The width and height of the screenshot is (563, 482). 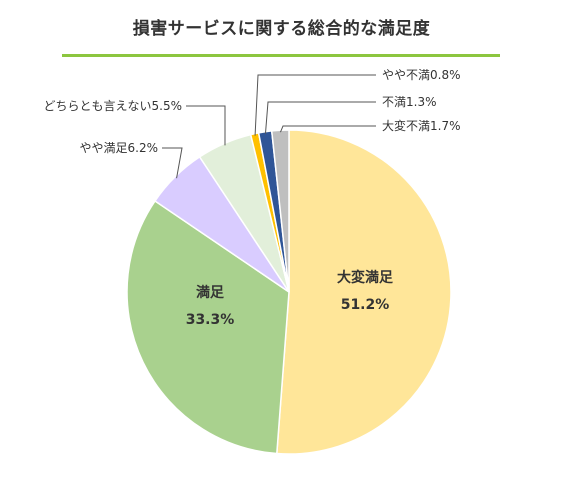 I want to click on slice-name-label-0: 大変満足, so click(x=365, y=277).